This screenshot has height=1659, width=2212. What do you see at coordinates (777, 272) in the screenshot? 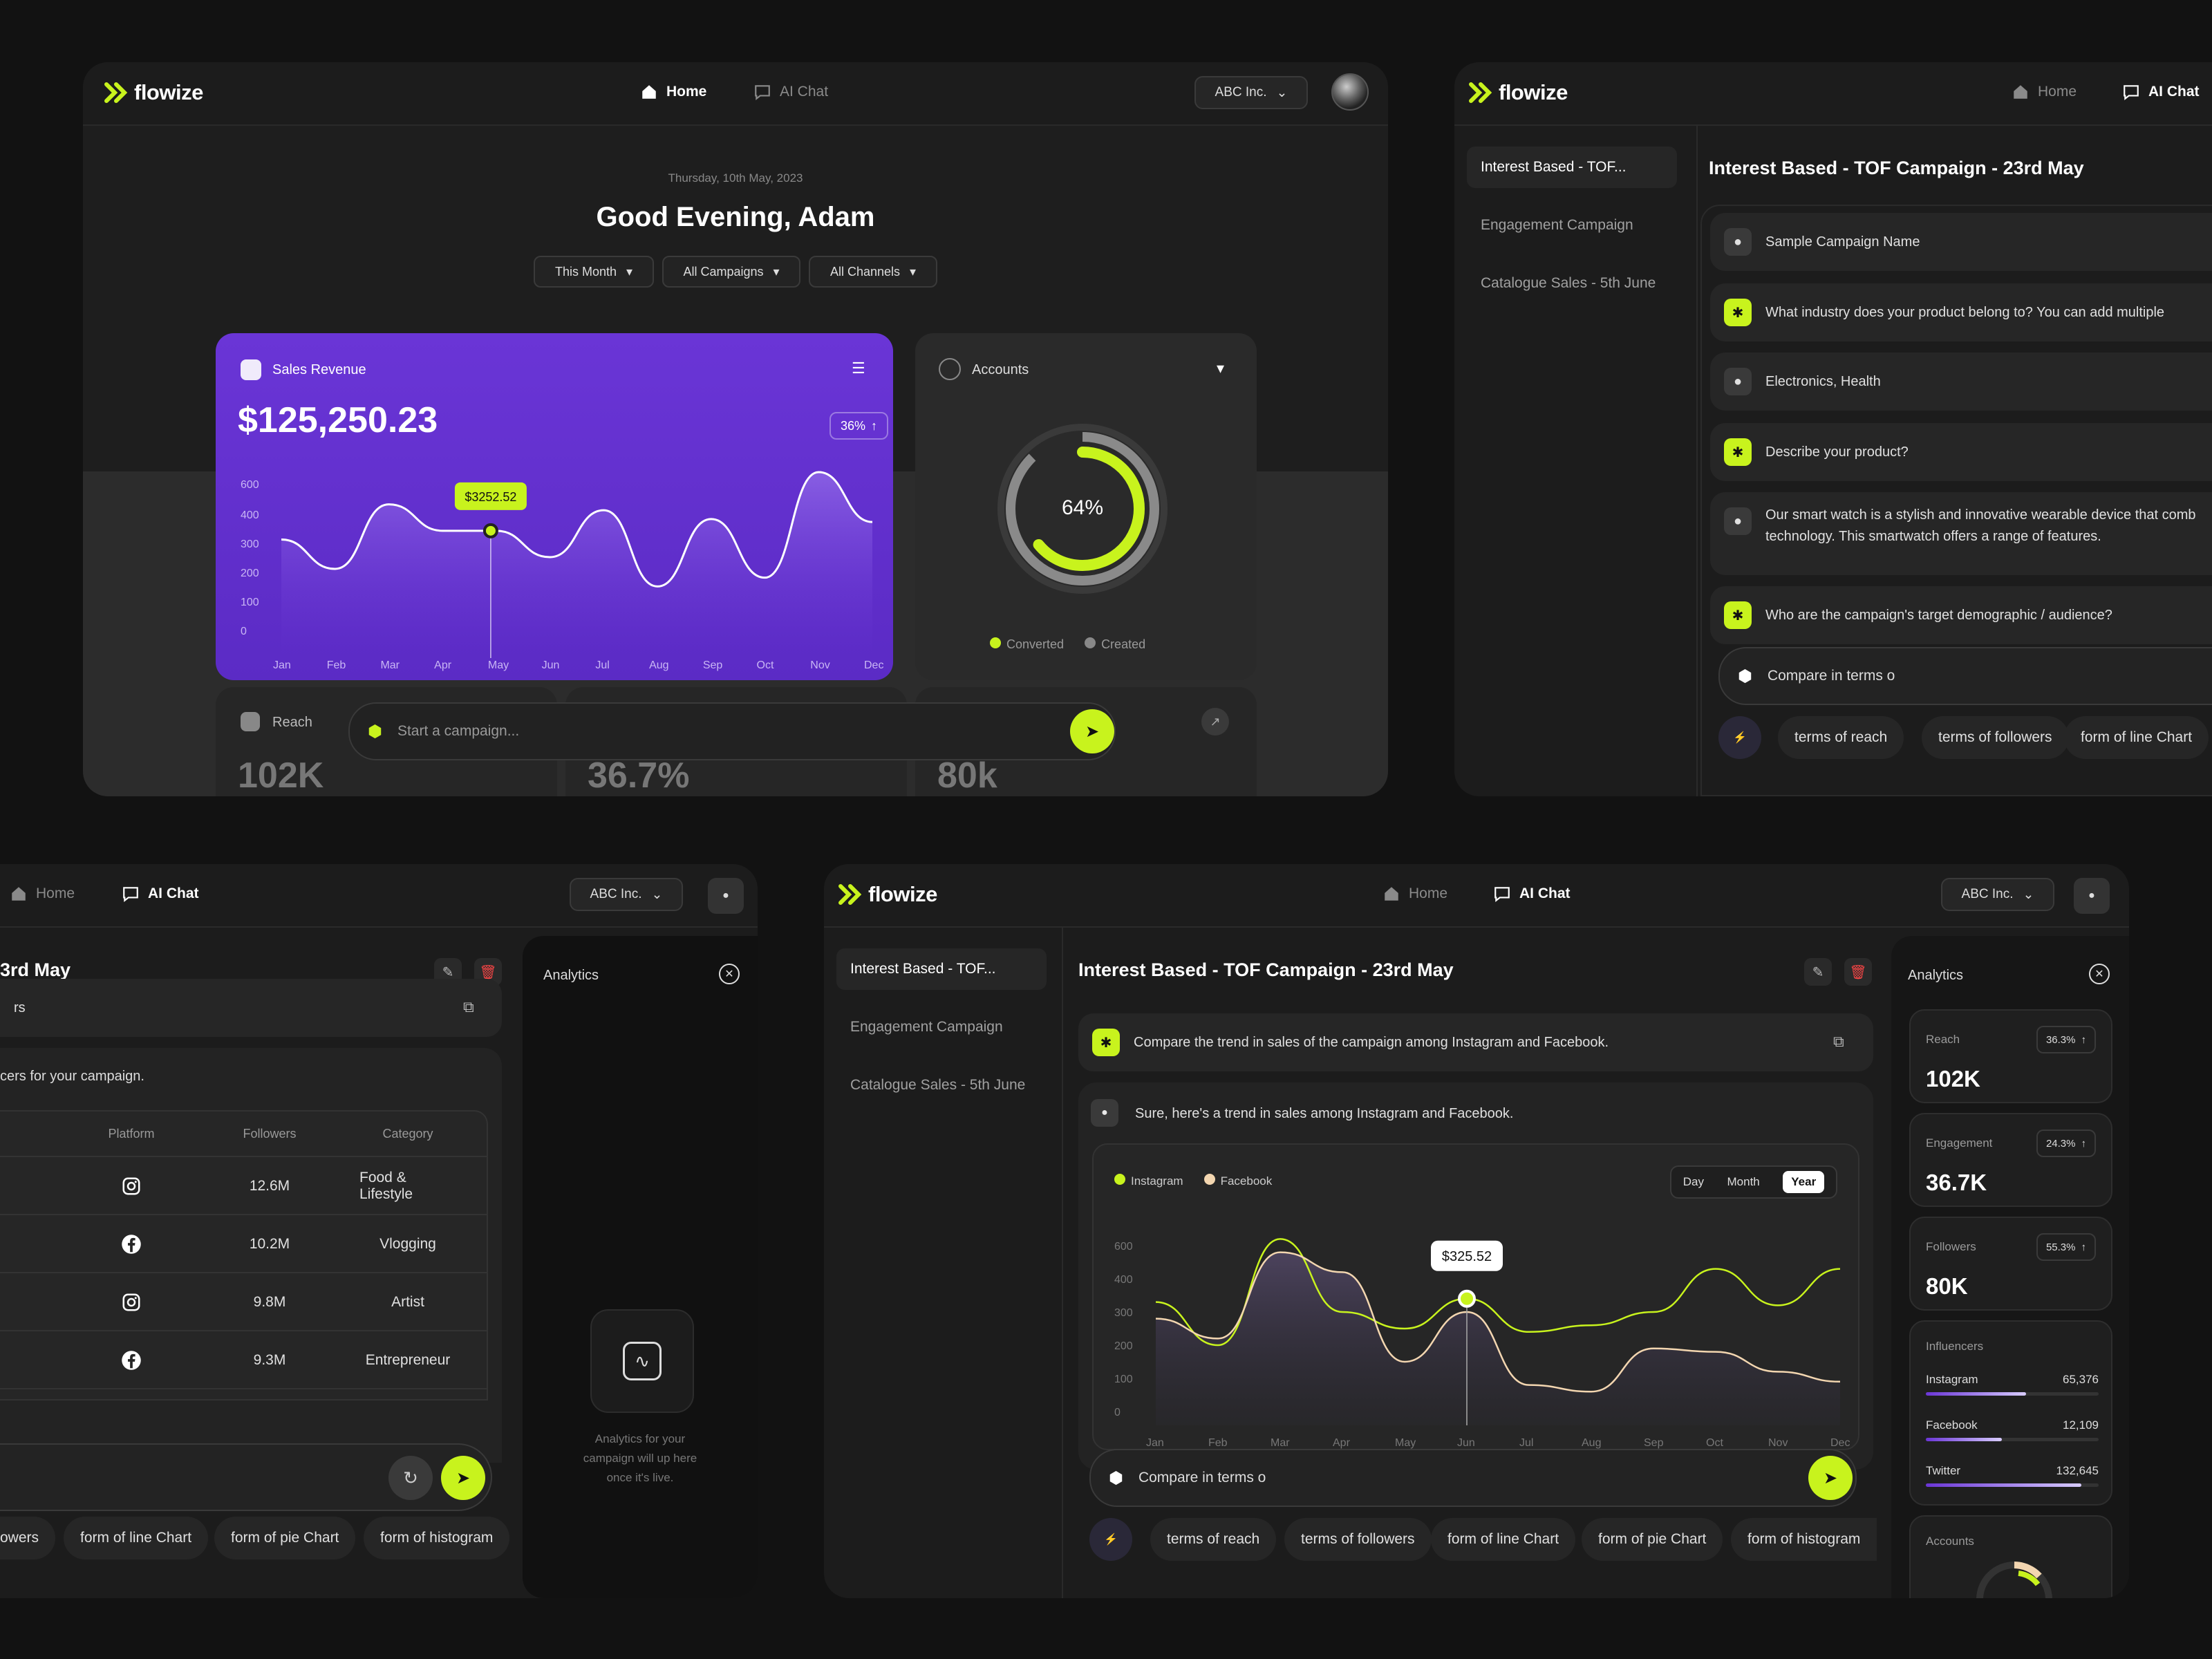
I see `caret-down-icon: ▾` at bounding box center [777, 272].